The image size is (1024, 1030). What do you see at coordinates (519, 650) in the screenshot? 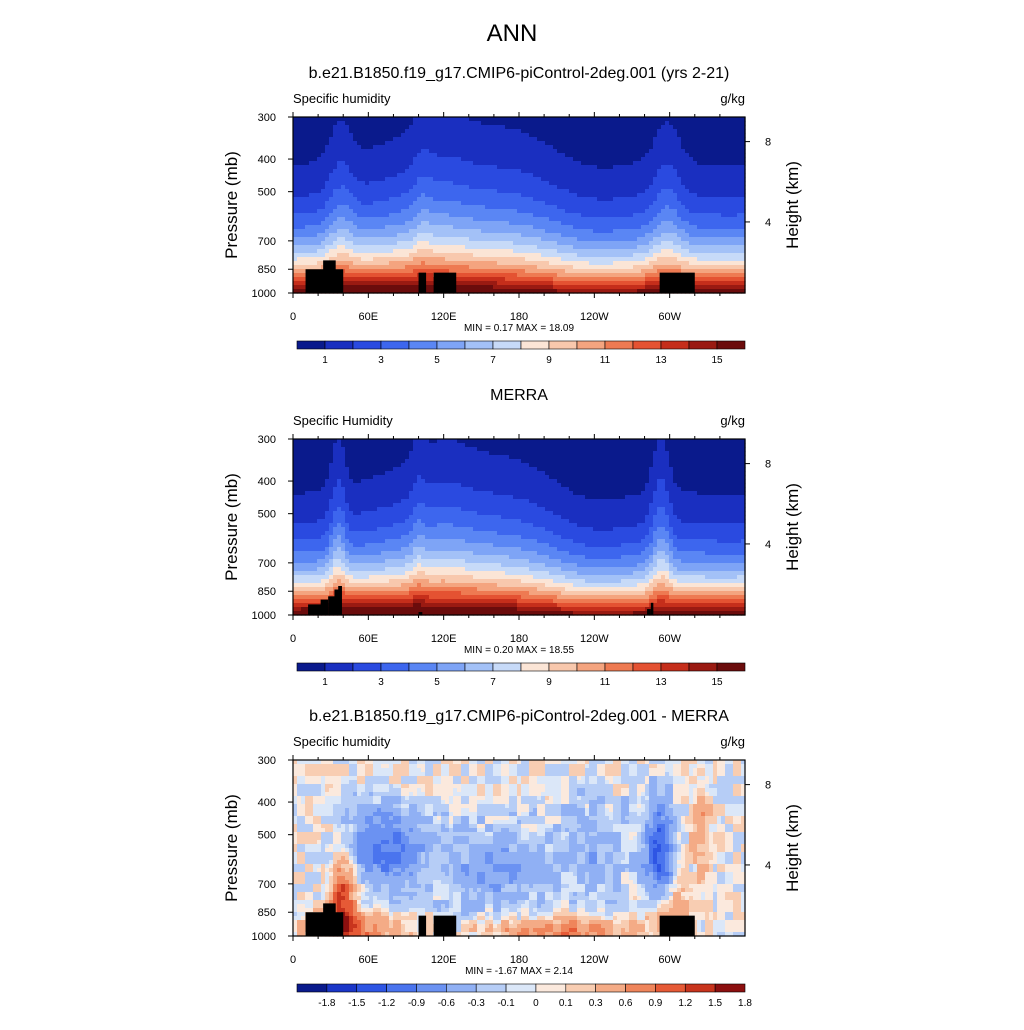
I see `min-max-stats: MIN = 0.20 MAX = 18.55` at bounding box center [519, 650].